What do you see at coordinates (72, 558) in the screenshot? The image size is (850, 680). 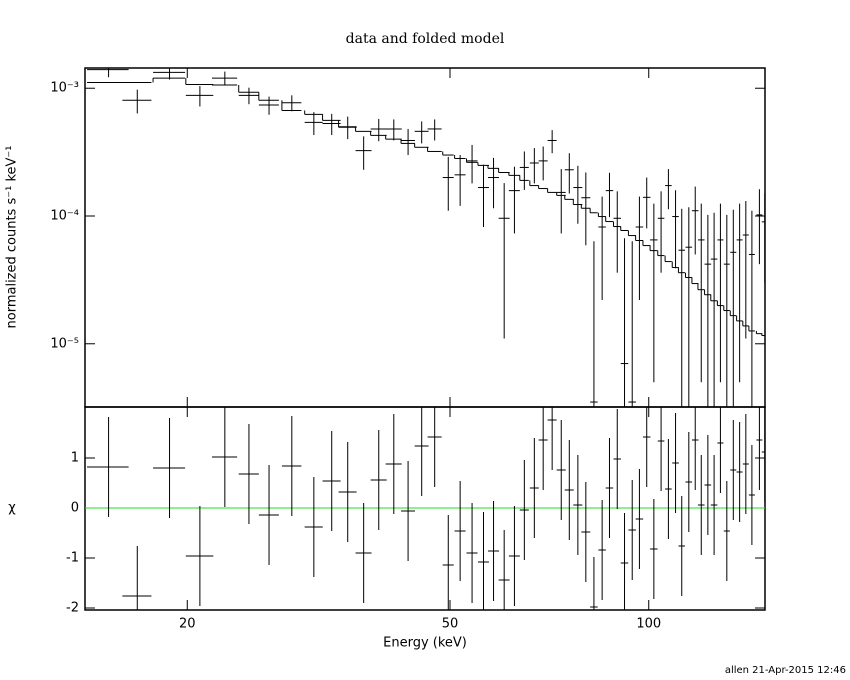 I see `y-tick-label: -1` at bounding box center [72, 558].